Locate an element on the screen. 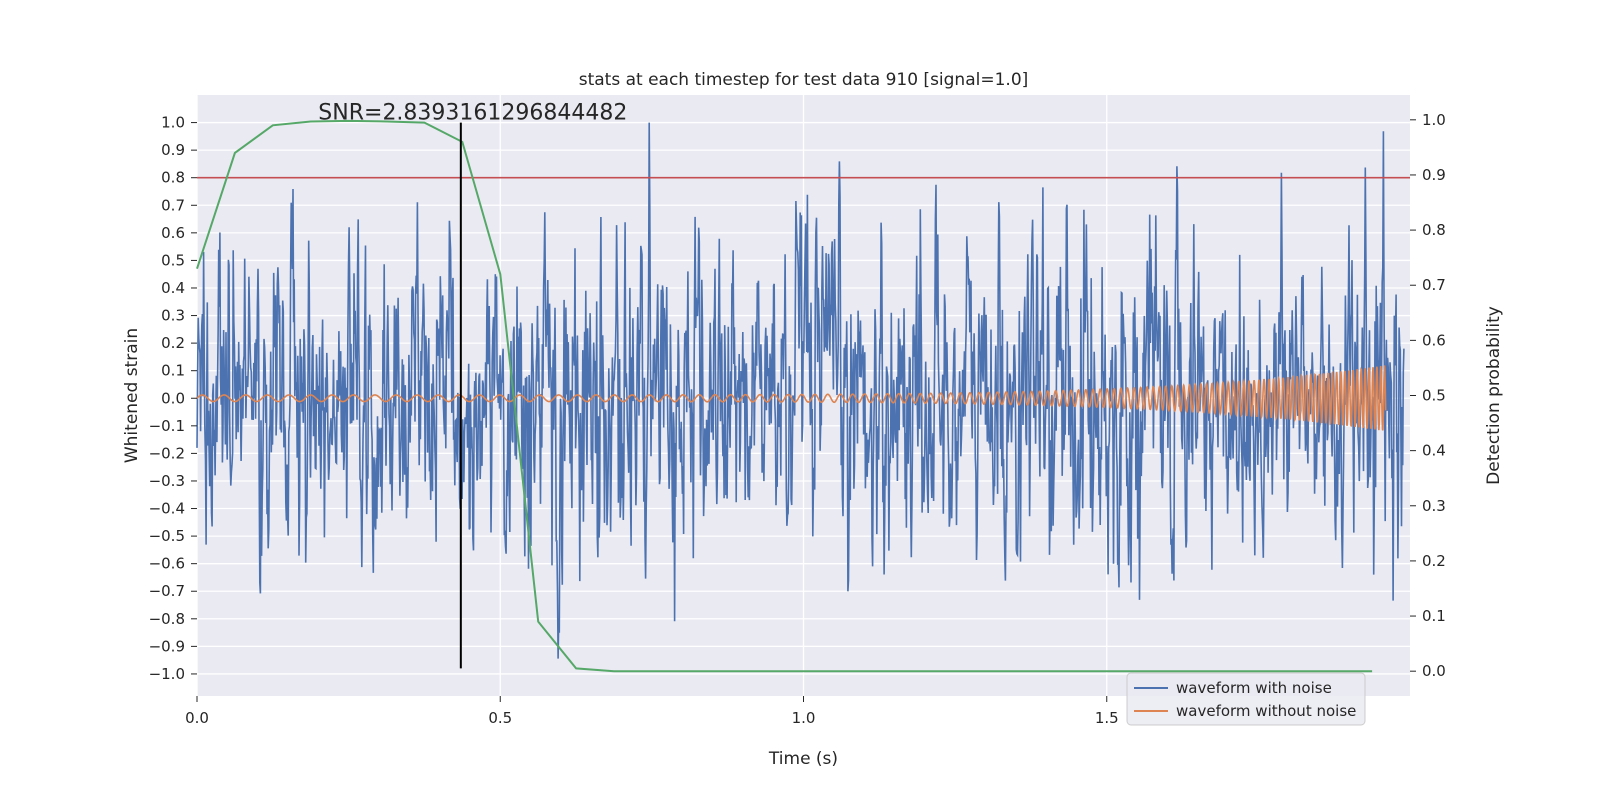 This screenshot has height=800, width=1600. y2-axis-ticks: 1.0 0.9 0.8 0.7 0.6 0.5 0.4 0.3 0.2 0.1 0.0 is located at coordinates (1428, 395).